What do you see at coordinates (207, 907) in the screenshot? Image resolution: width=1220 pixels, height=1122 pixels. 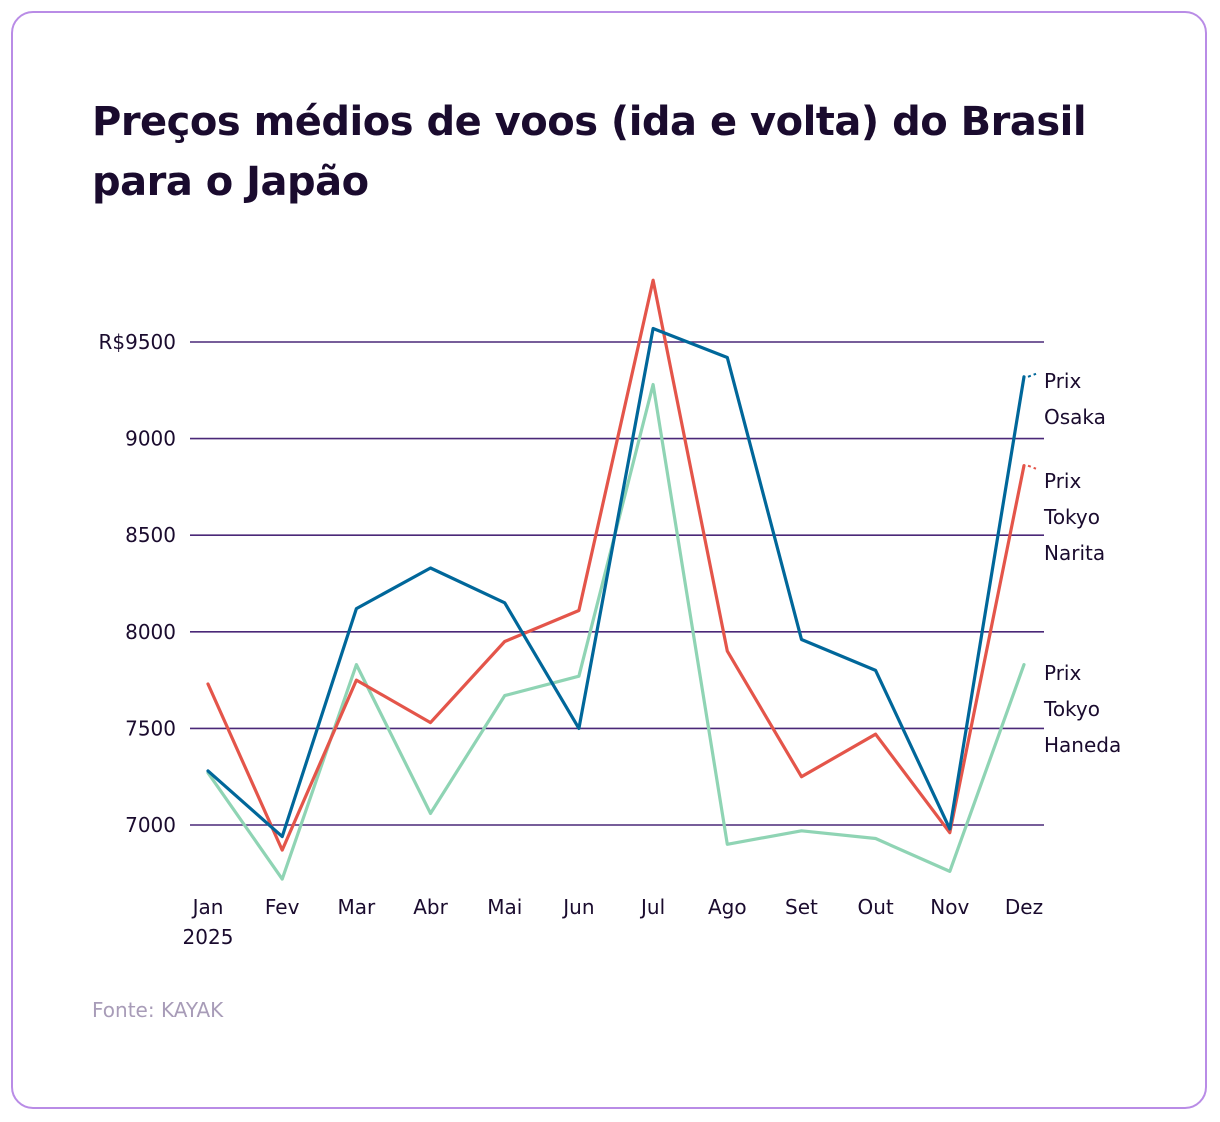 I see `x-tick-label: Jan` at bounding box center [207, 907].